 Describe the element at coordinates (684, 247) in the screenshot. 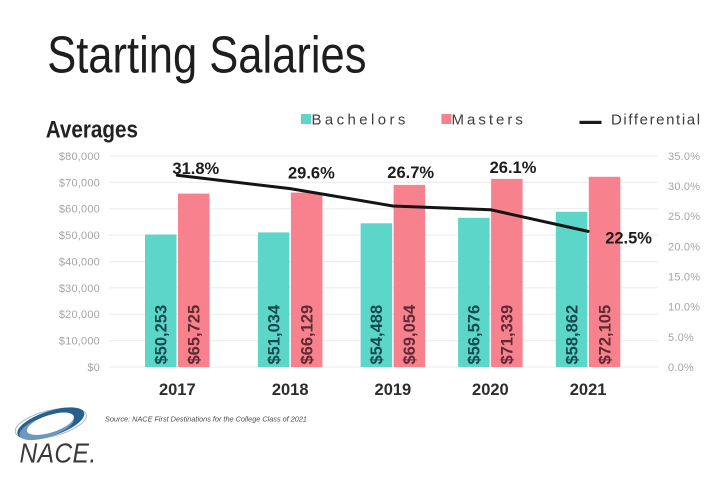

I see `svg-text: 20.0%` at that location.